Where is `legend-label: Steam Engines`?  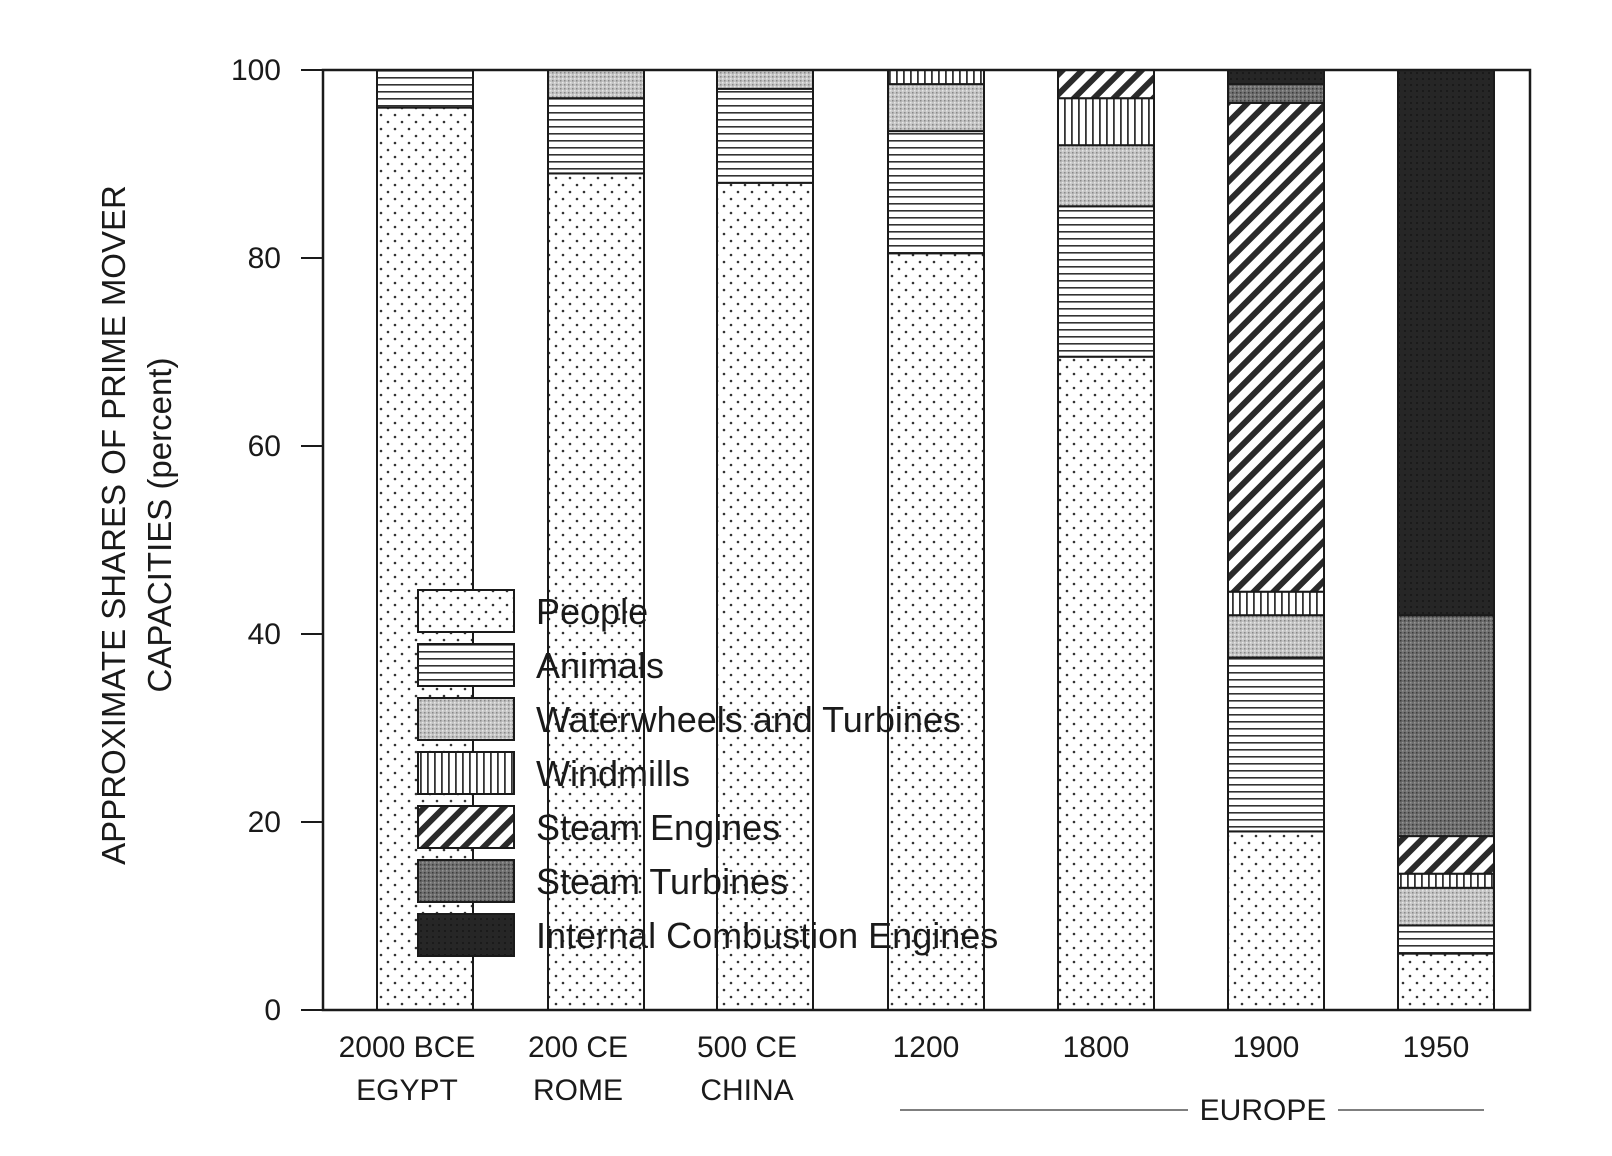
legend-label: Steam Engines is located at coordinates (658, 827).